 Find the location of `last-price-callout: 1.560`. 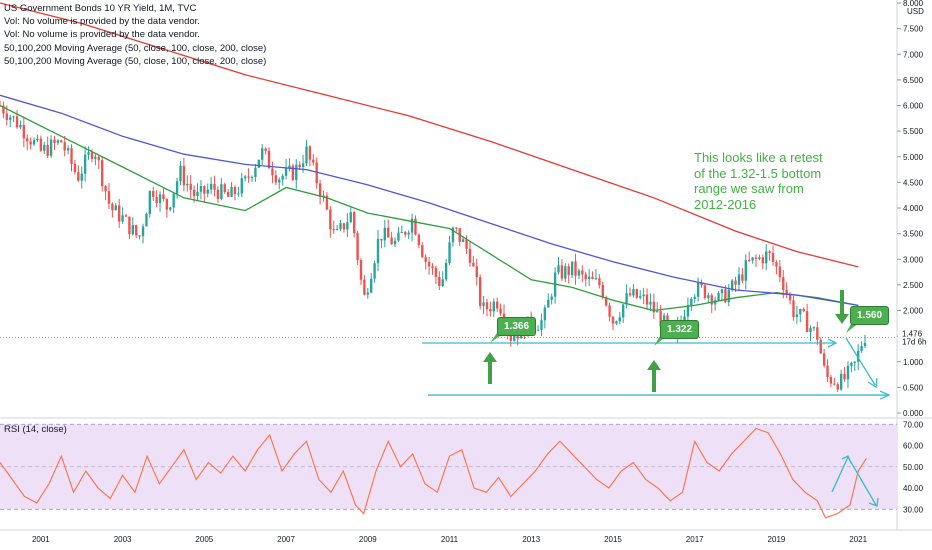

last-price-callout: 1.560 is located at coordinates (870, 315).